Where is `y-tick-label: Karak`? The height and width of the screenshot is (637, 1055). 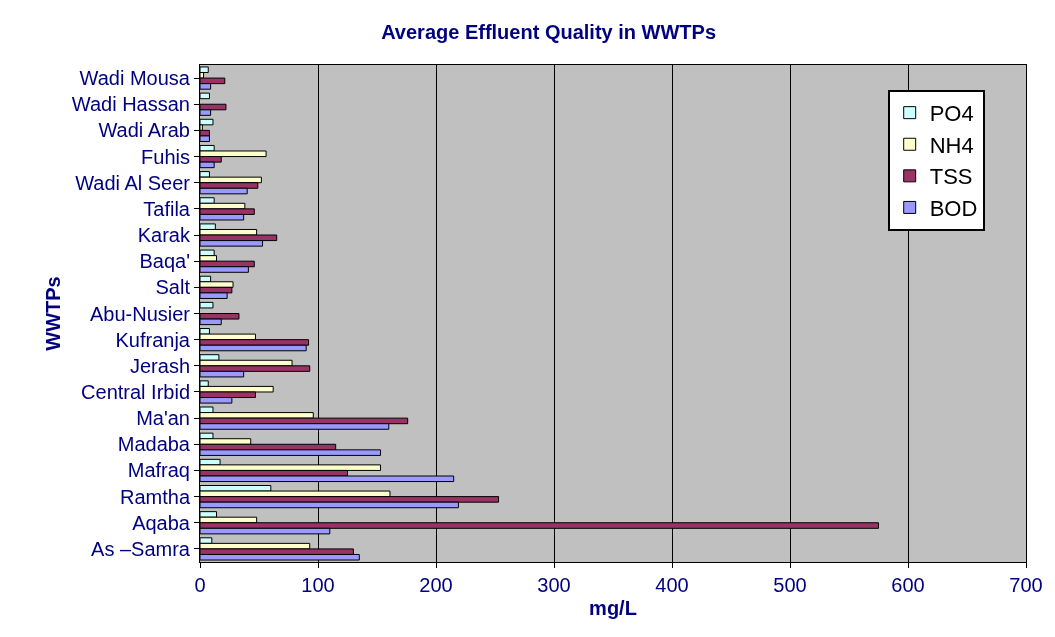 y-tick-label: Karak is located at coordinates (164, 235).